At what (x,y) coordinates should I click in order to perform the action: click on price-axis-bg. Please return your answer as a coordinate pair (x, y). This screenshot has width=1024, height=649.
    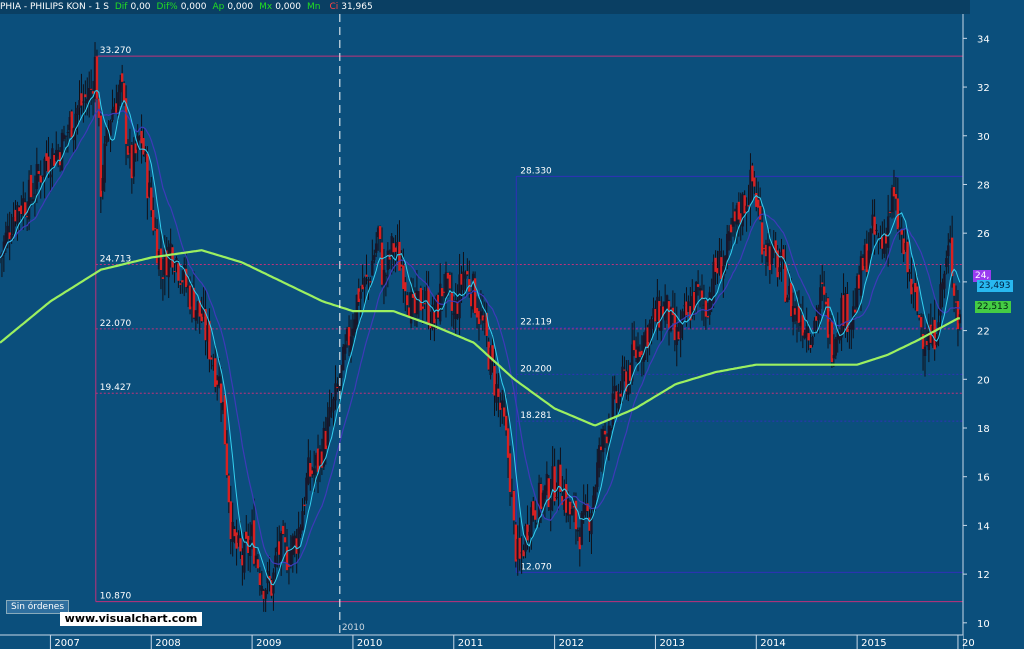
    Looking at the image, I should click on (993, 324).